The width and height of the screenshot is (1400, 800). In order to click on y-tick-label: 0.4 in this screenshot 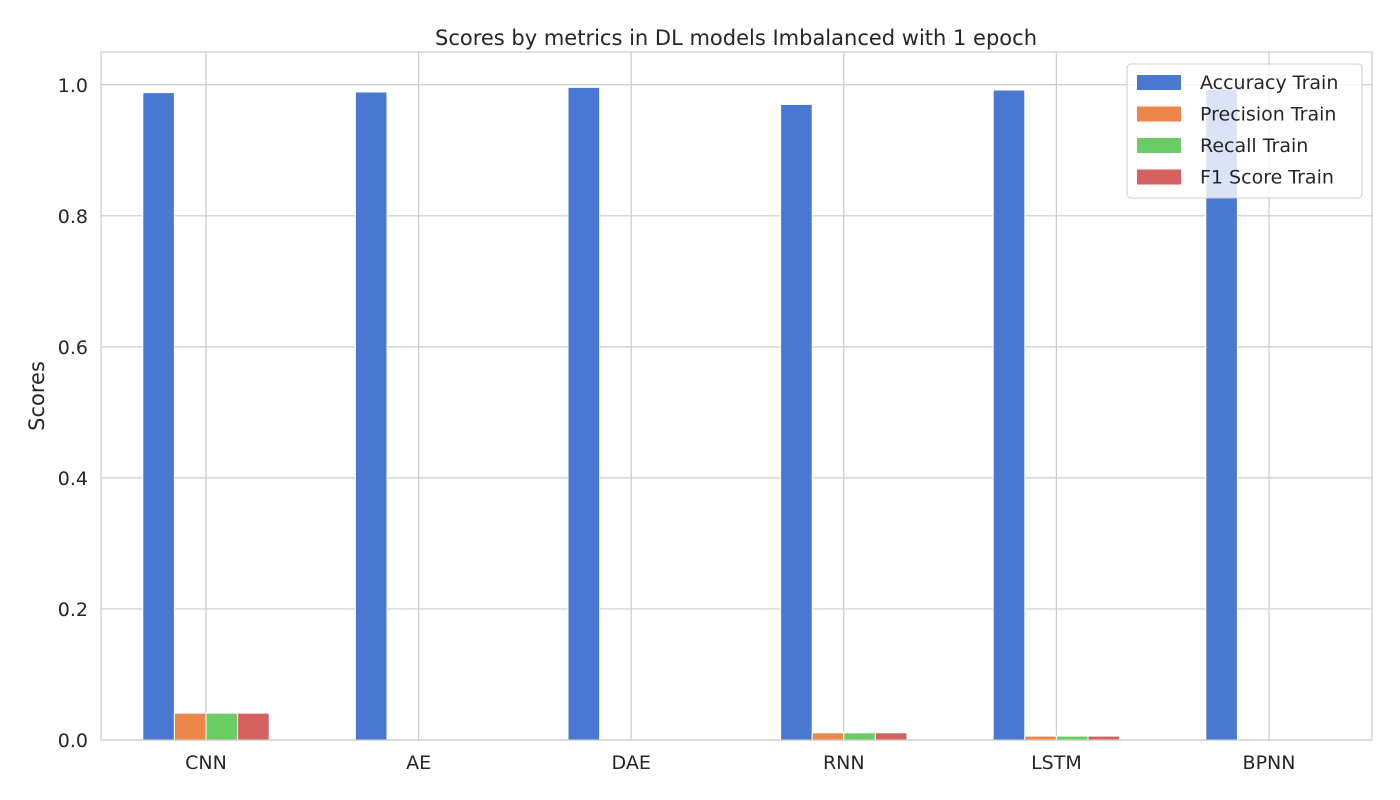, I will do `click(73, 479)`.